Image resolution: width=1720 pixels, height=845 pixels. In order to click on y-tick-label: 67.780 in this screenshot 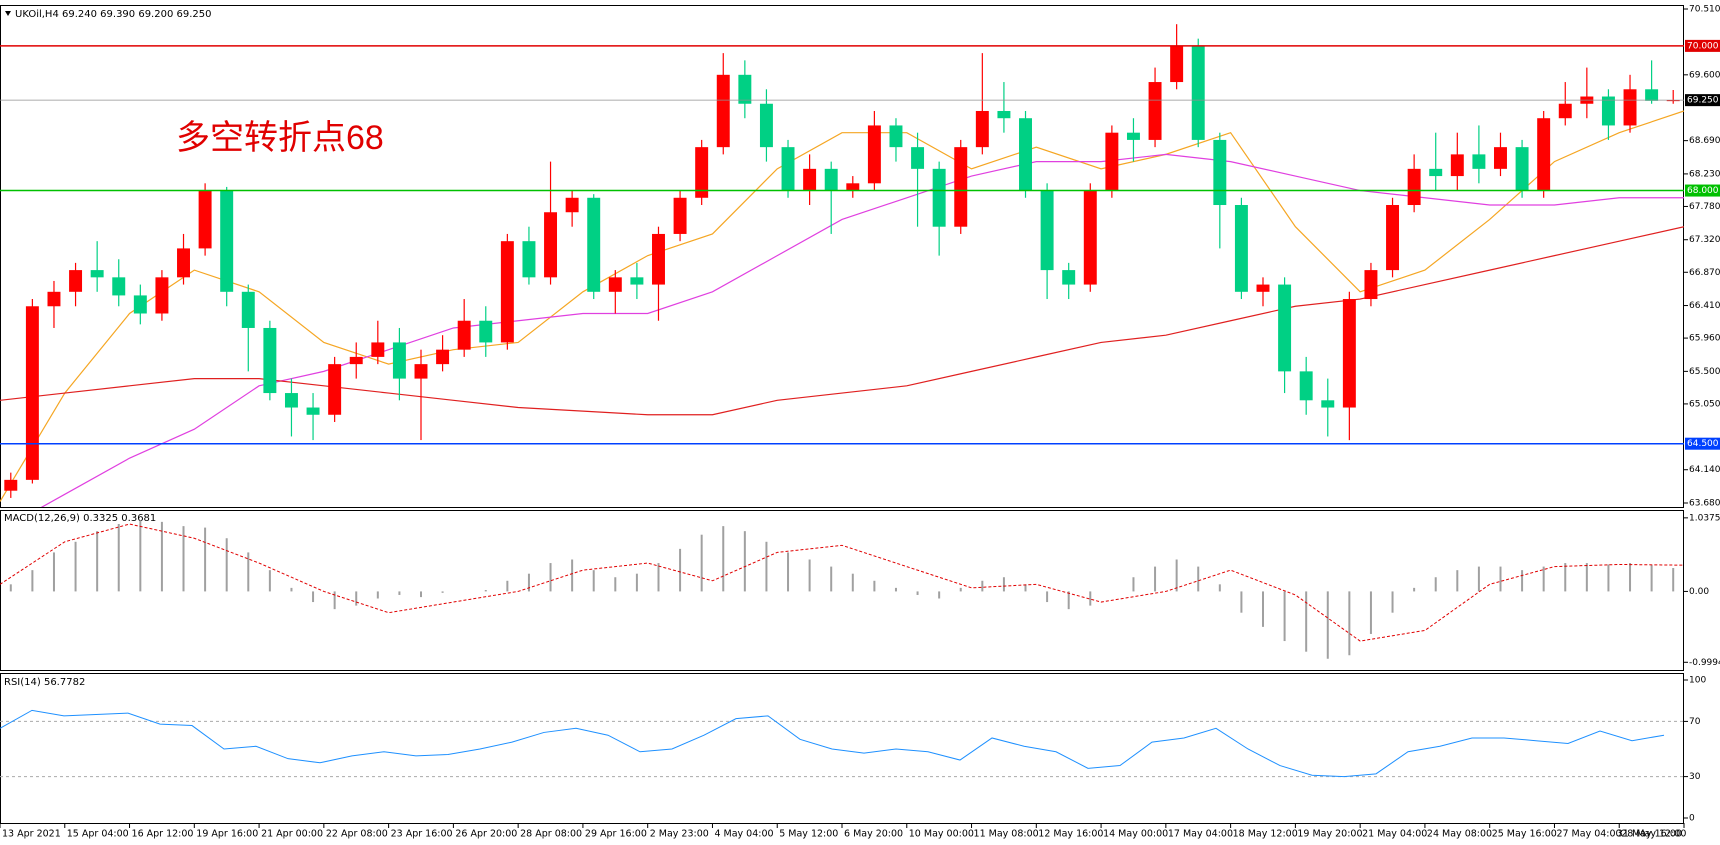, I will do `click(1704, 207)`.